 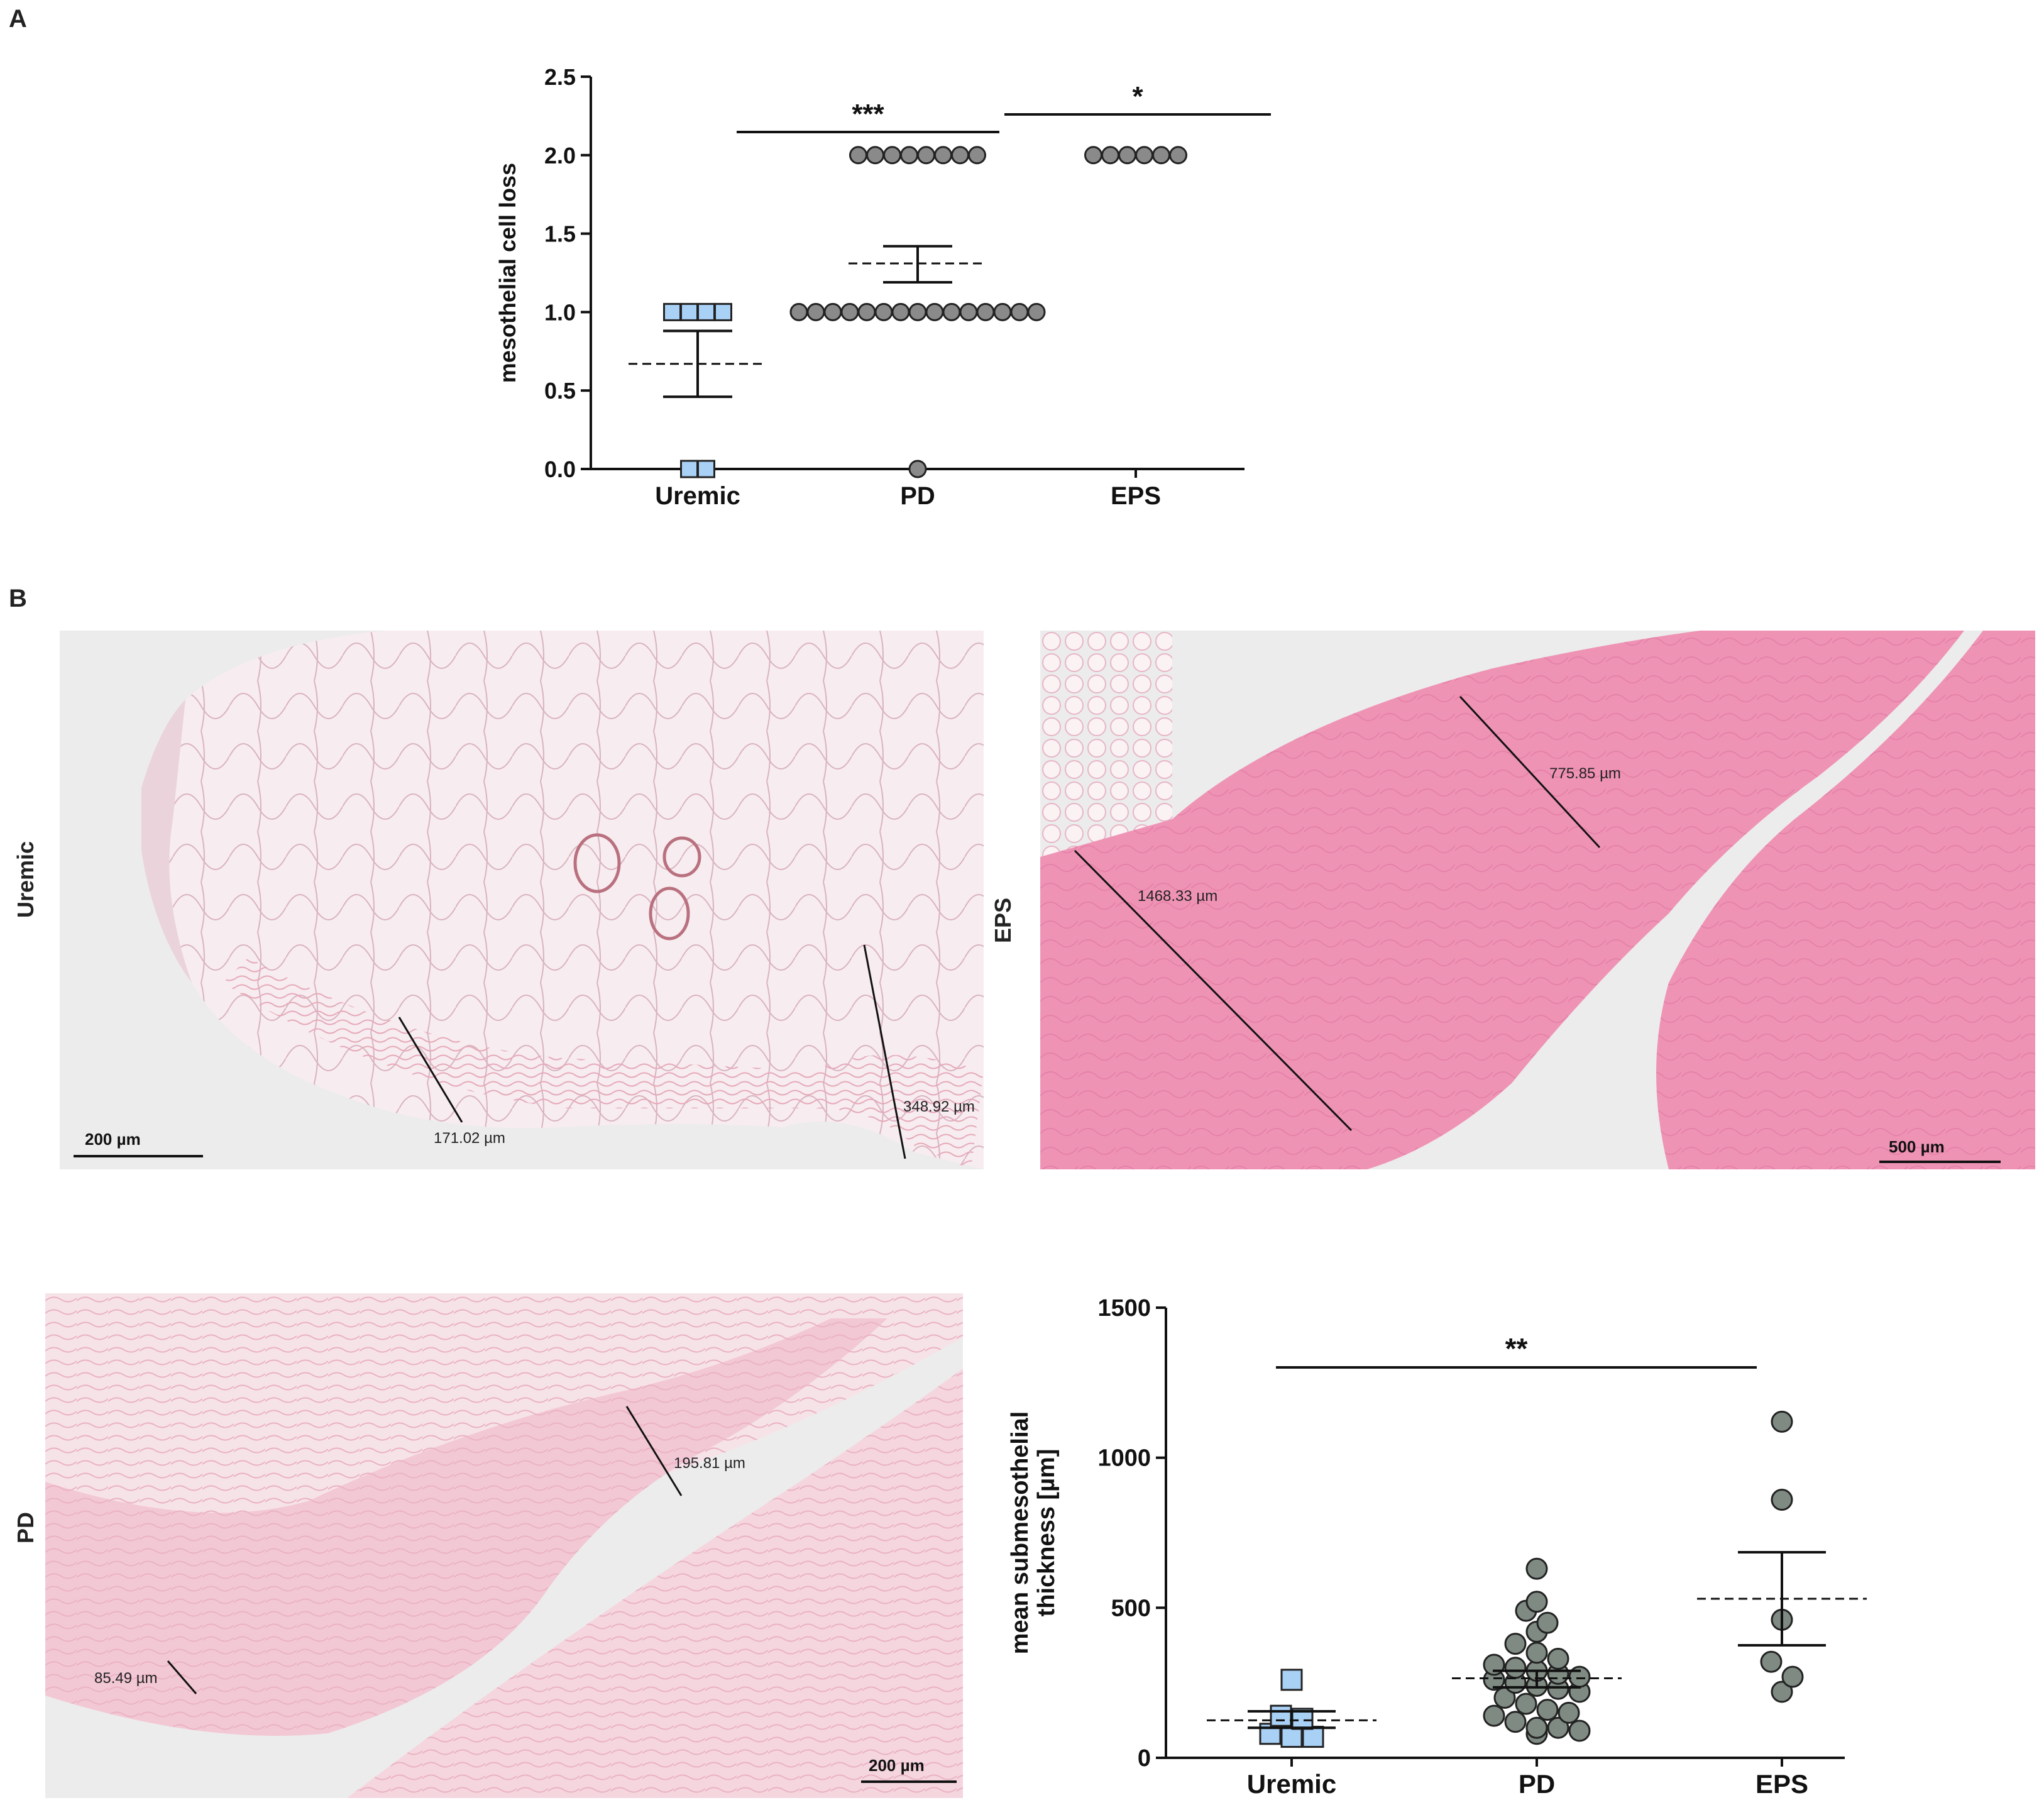 I want to click on measure-label-1: 171.02 µm, so click(x=470, y=1138).